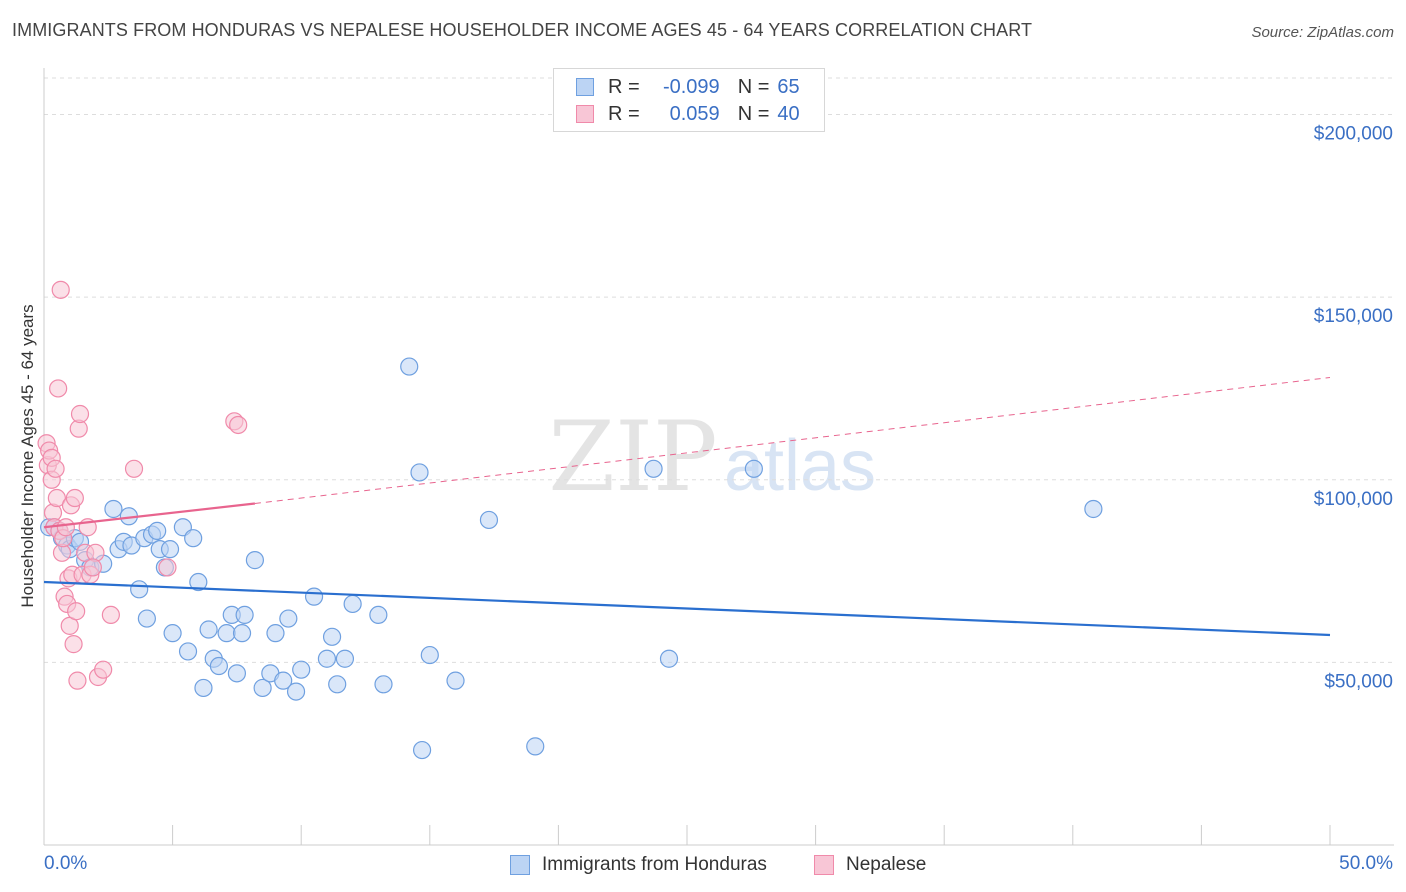  Describe the element at coordinates (27, 456) in the screenshot. I see `y-axis-label: Householder Income Ages 45 - 64 years` at that location.